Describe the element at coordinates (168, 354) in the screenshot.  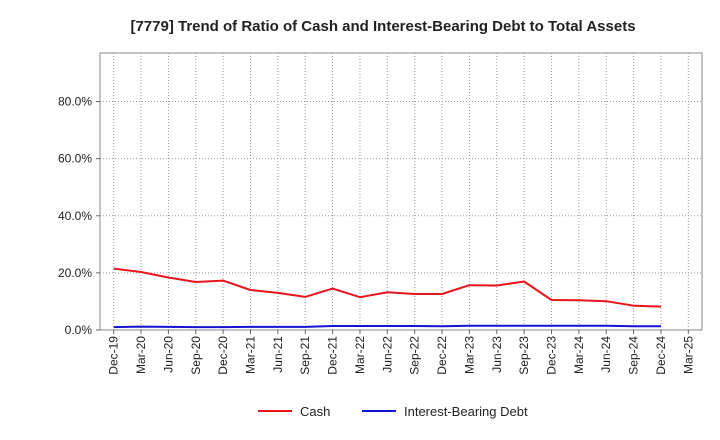
I see `x-tick-label: Jun-20` at that location.